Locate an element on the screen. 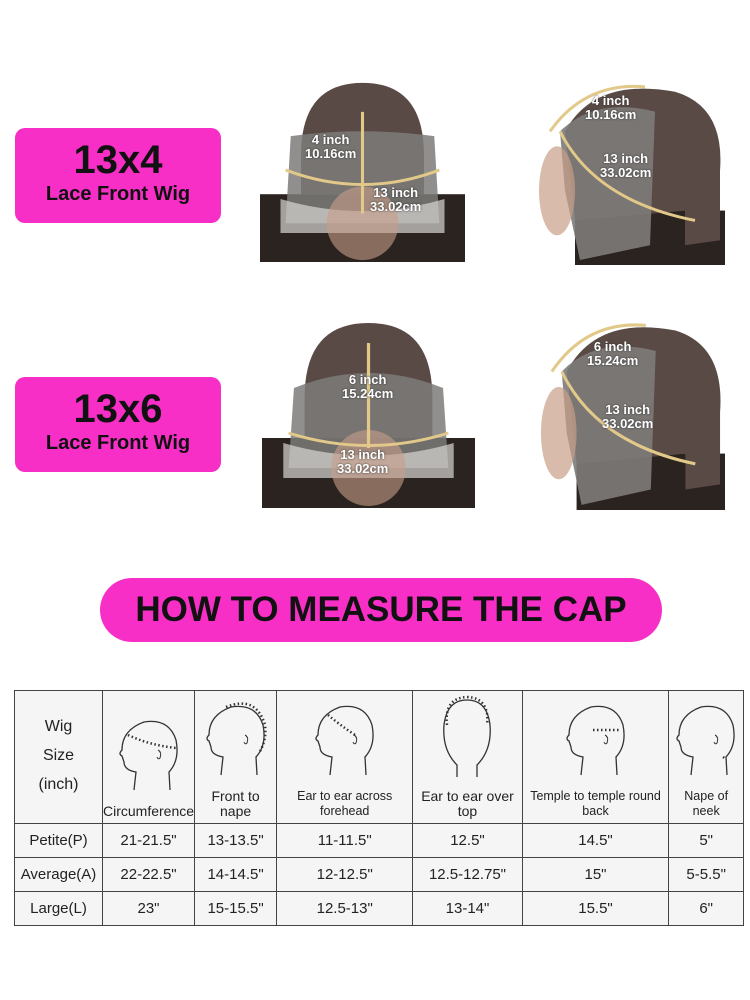 This screenshot has width=750, height=1000. corner-header: Wig Size (inch) is located at coordinates (58, 757).